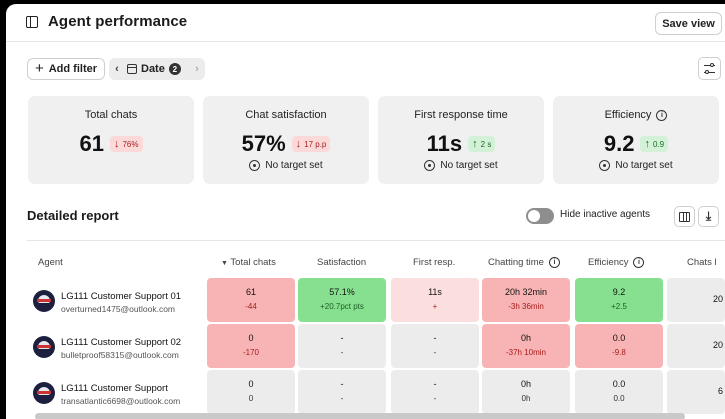 This screenshot has width=725, height=419. I want to click on columns-icon, so click(684, 216).